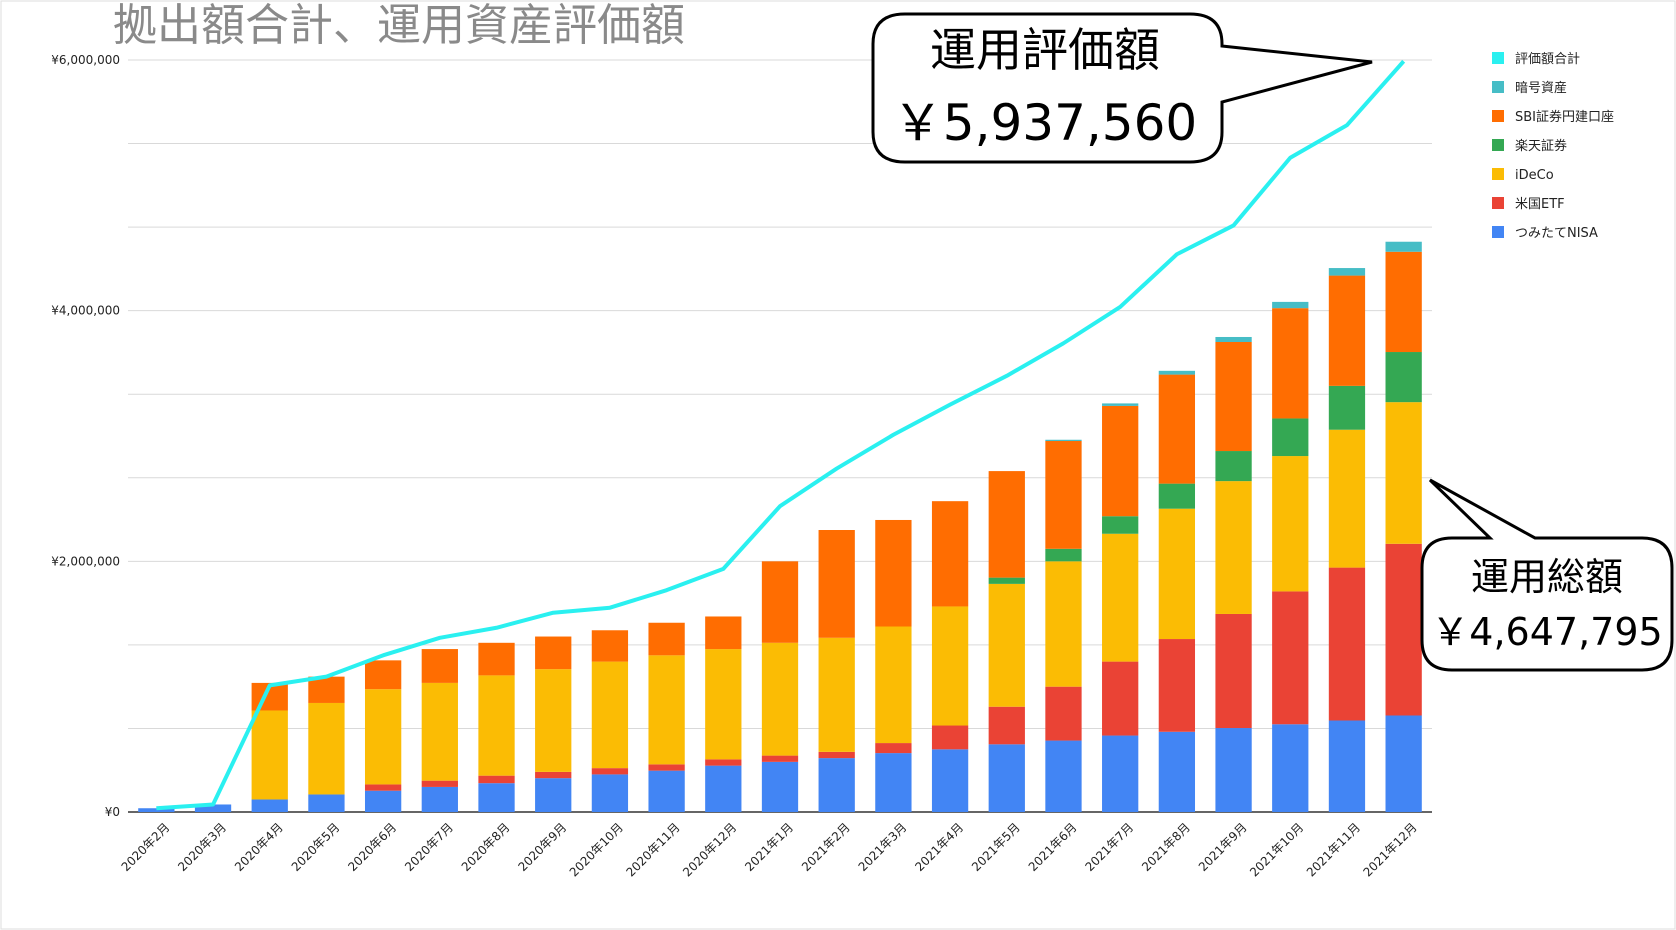  I want to click on callout-top-value: ￥5,937,560, so click(1045, 123).